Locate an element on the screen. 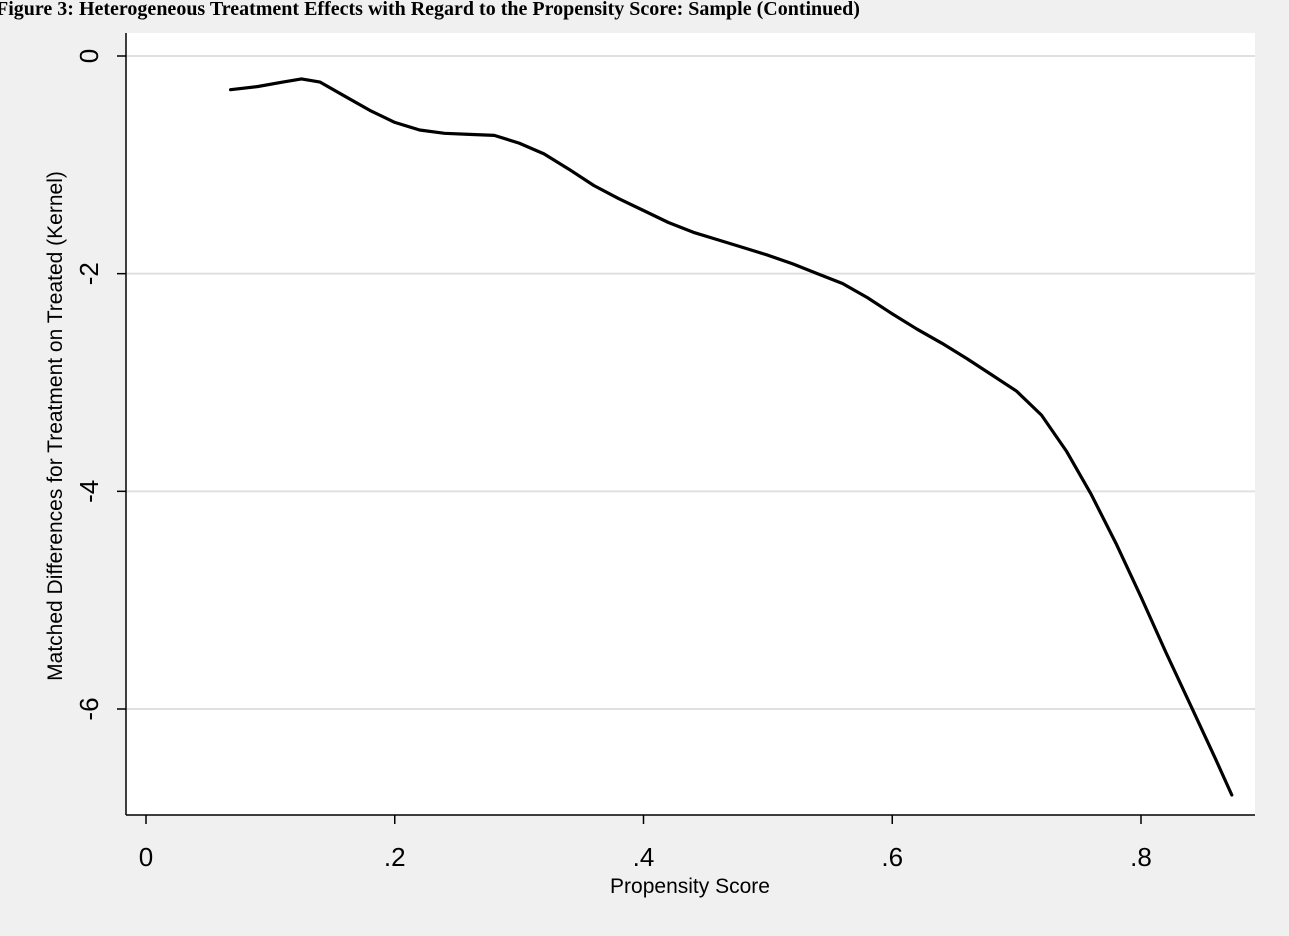 This screenshot has width=1289, height=936. x-axis-title: Propensity Score is located at coordinates (690, 886).